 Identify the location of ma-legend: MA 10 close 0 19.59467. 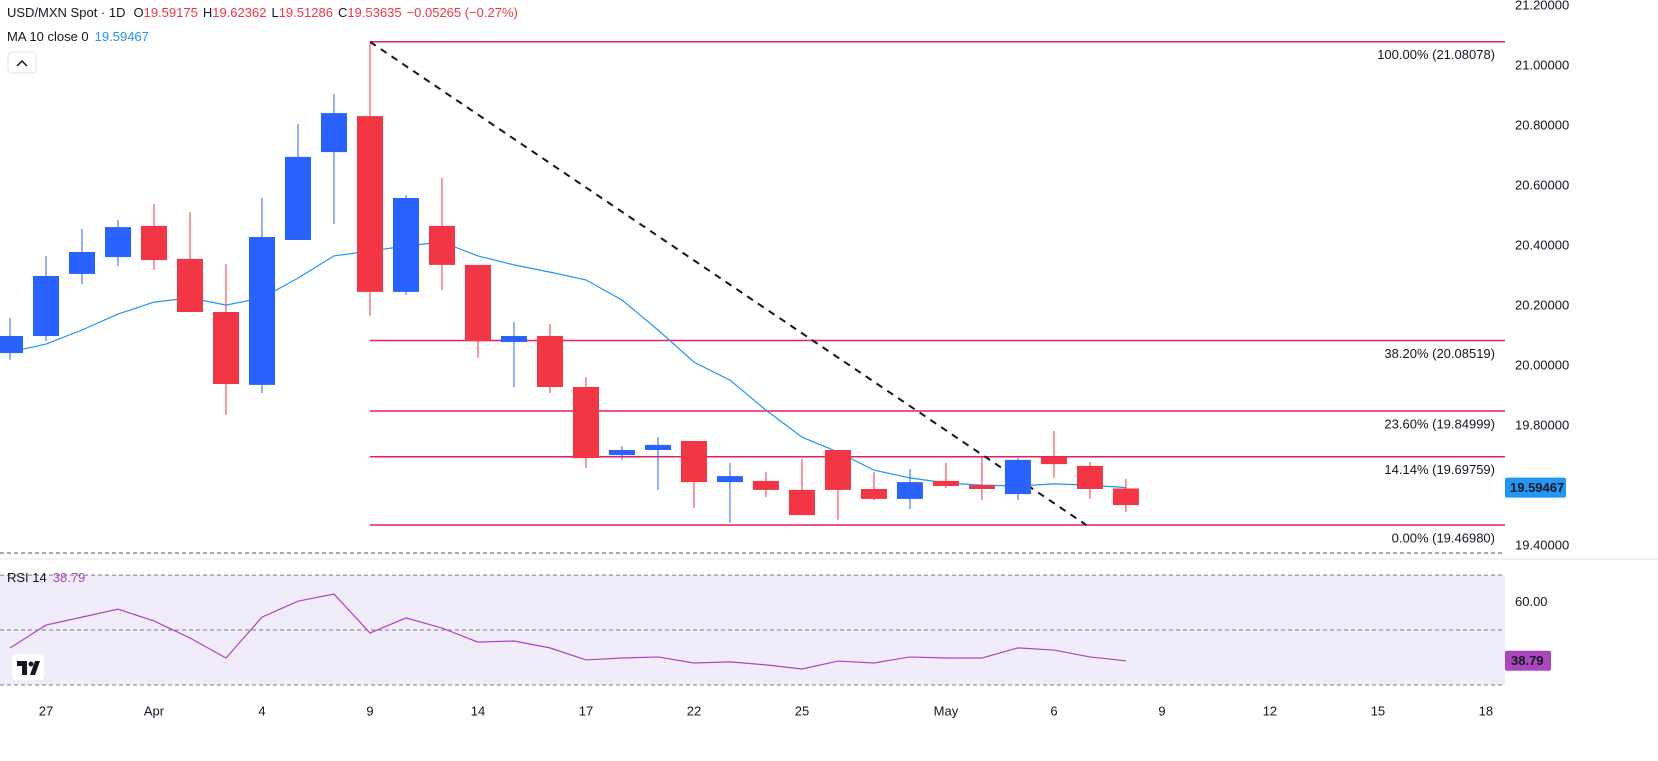
(78, 36).